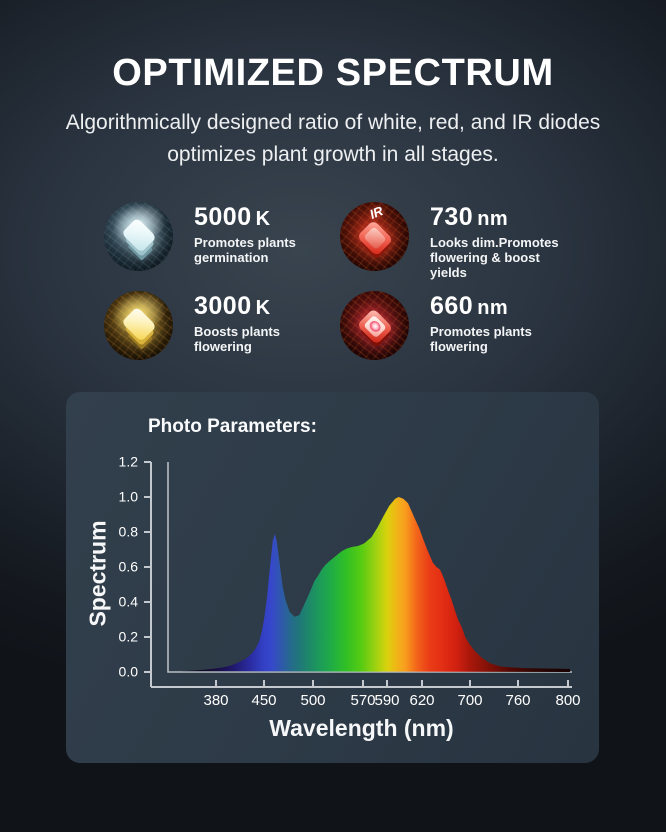 The width and height of the screenshot is (666, 832). What do you see at coordinates (517, 700) in the screenshot?
I see `svg-text: 760` at bounding box center [517, 700].